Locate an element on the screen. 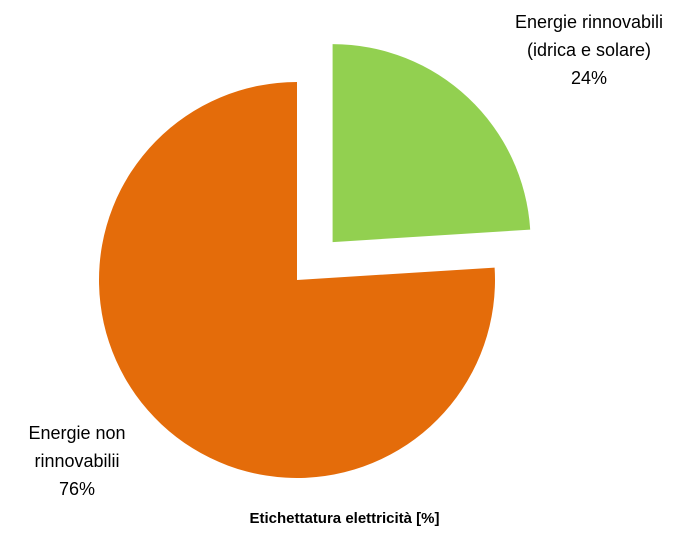  slice-value-label: 76% is located at coordinates (77, 489).